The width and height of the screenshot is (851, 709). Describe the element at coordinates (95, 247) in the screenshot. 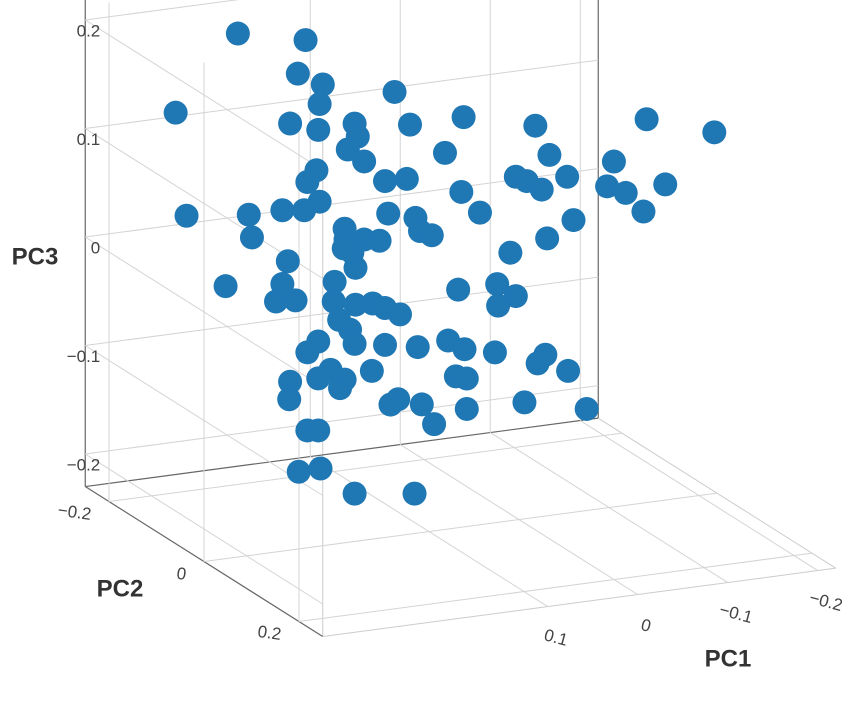

I see `z-tick-label: 0` at that location.